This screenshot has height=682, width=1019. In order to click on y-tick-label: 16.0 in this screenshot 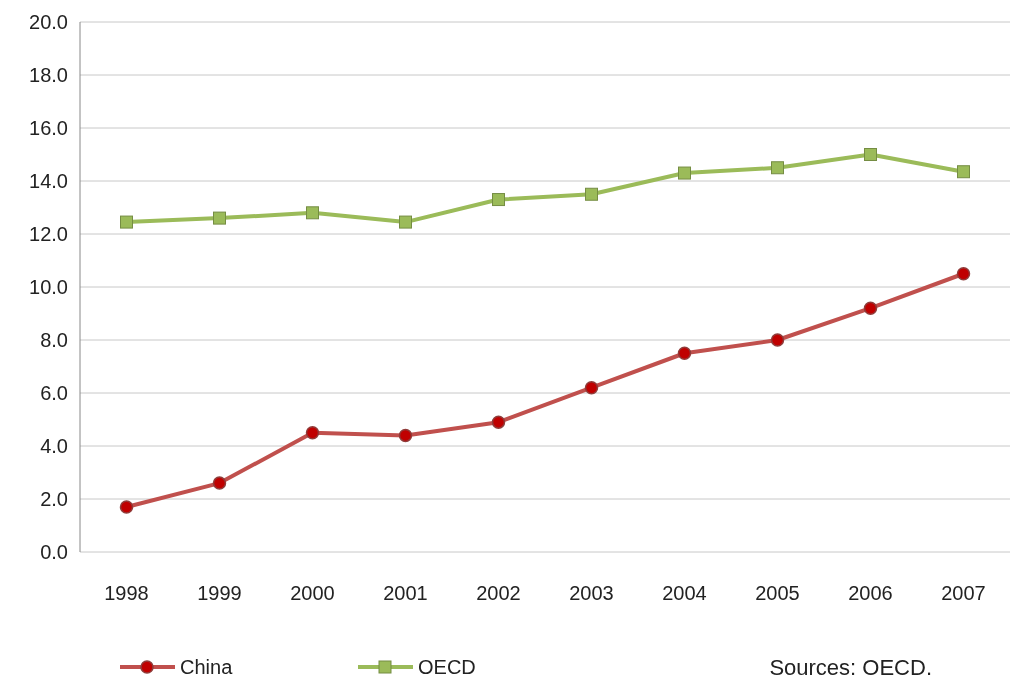, I will do `click(48, 128)`.